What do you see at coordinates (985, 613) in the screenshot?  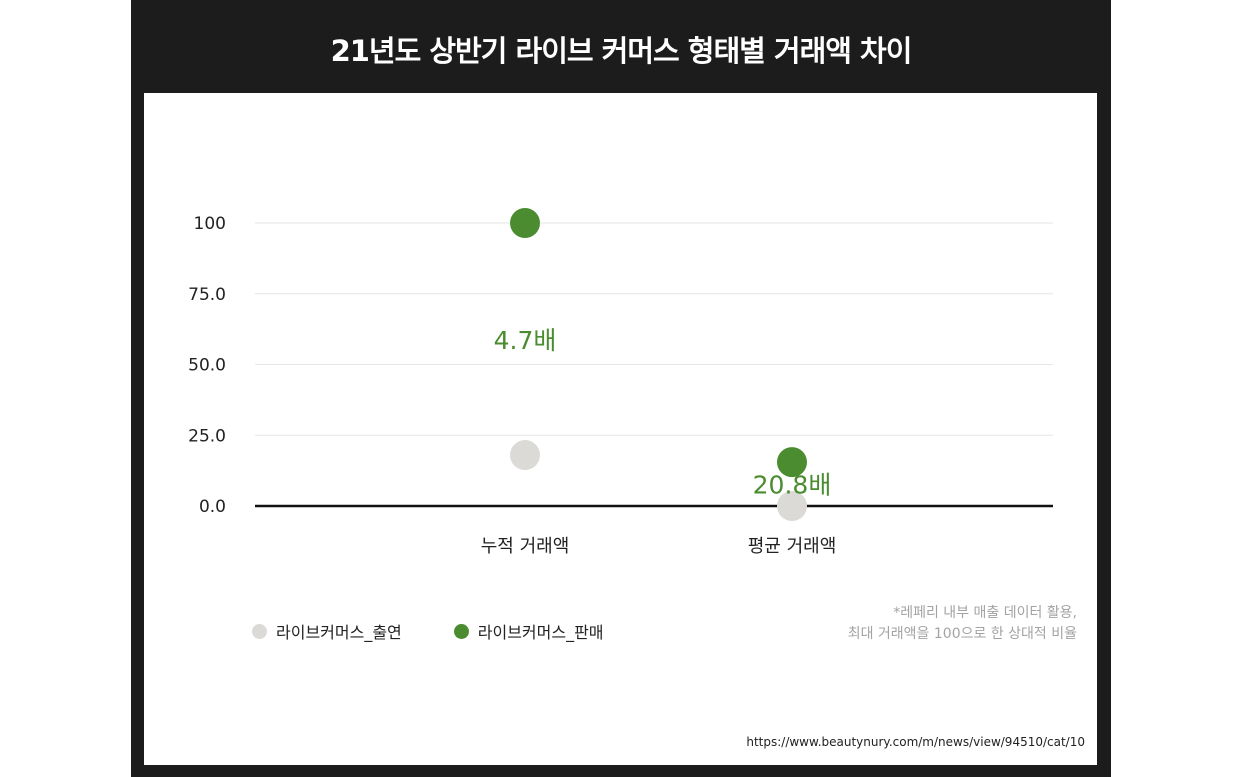 I see `footnote-line-1: *레페리 내부 매출 데이터 활용,` at bounding box center [985, 613].